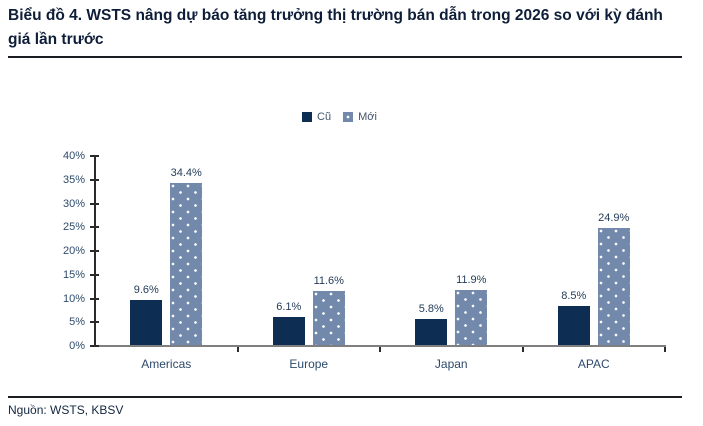  I want to click on bar-wrap: 11.9%, so click(471, 251).